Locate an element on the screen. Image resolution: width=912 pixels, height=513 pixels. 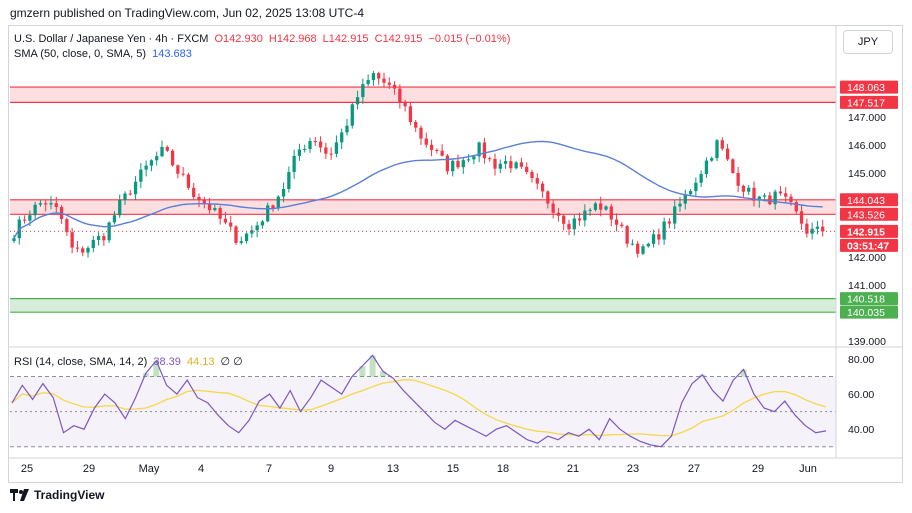
sma-label: SMA (50, close, 0, SMA, 5) is located at coordinates (80, 54).